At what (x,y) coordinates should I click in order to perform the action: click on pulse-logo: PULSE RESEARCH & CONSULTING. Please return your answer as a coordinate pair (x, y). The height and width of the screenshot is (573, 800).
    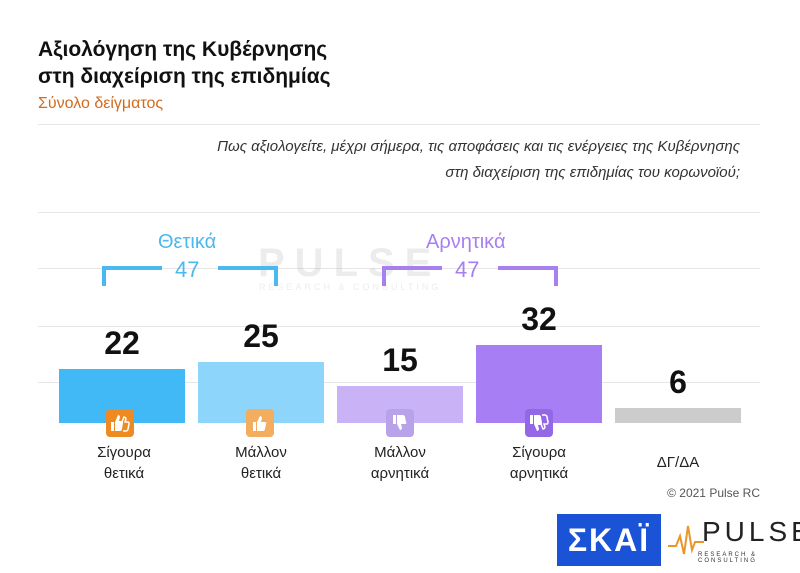
    Looking at the image, I should click on (734, 540).